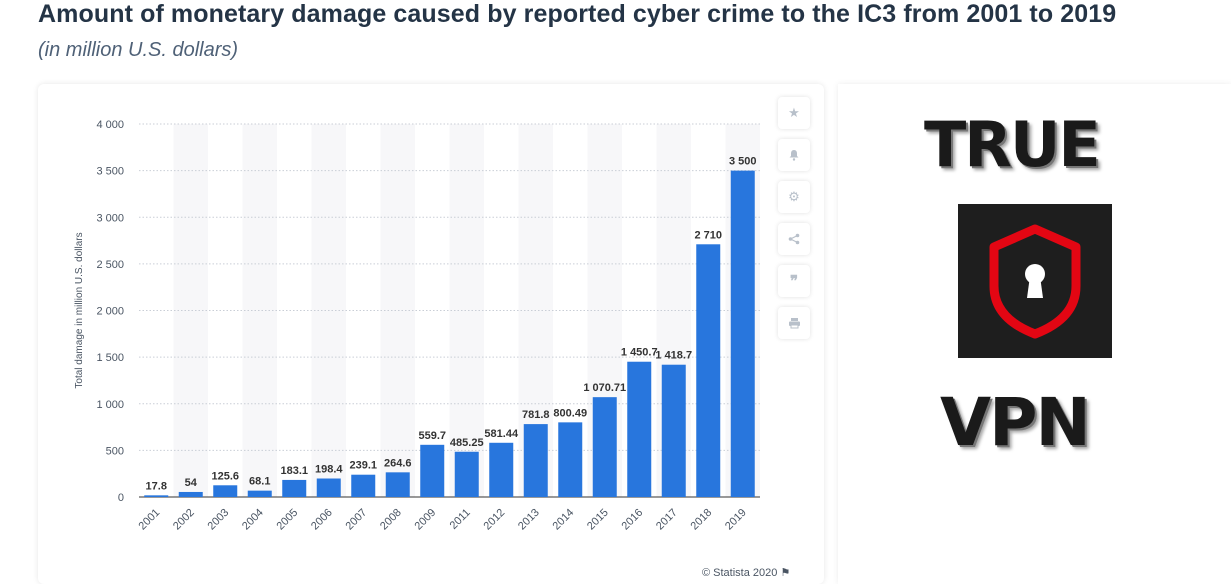  Describe the element at coordinates (535, 460) in the screenshot. I see `bar-2013` at that location.